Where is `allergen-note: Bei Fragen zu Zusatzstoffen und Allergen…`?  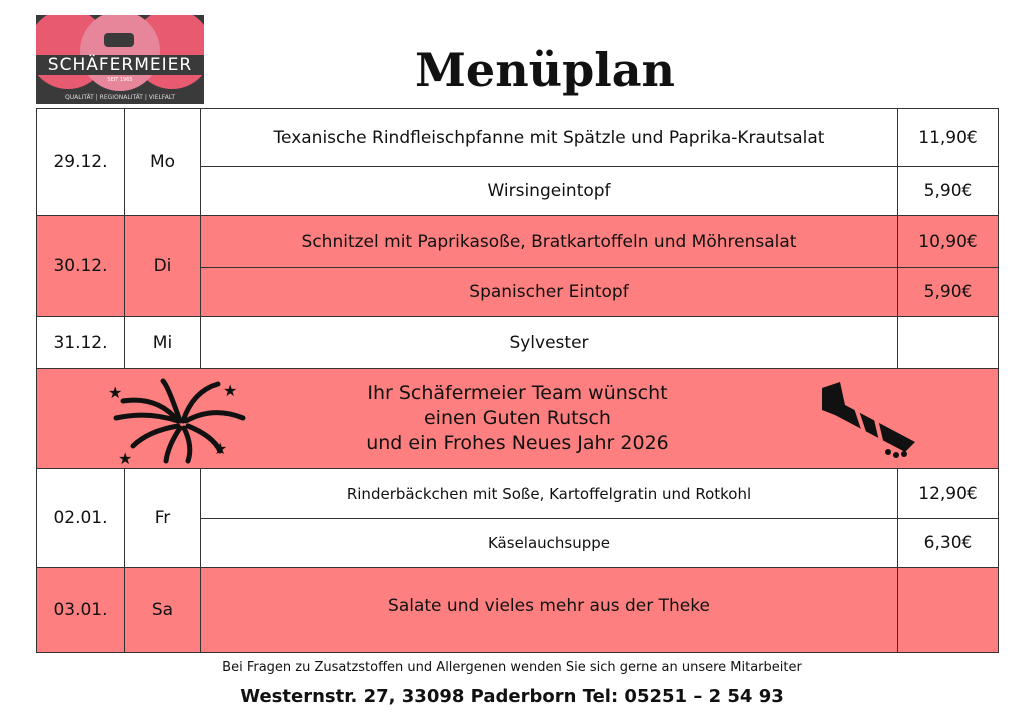
allergen-note: Bei Fragen zu Zusatzstoffen und Allergen… is located at coordinates (512, 667).